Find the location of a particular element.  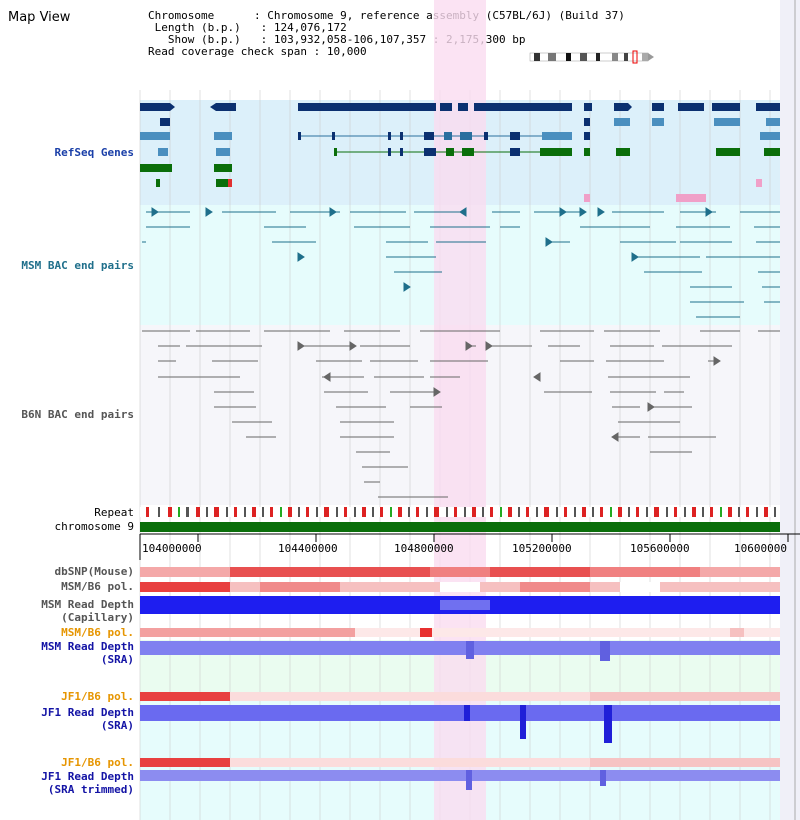

msm-b6-pol-2-track is located at coordinates (460, 632).